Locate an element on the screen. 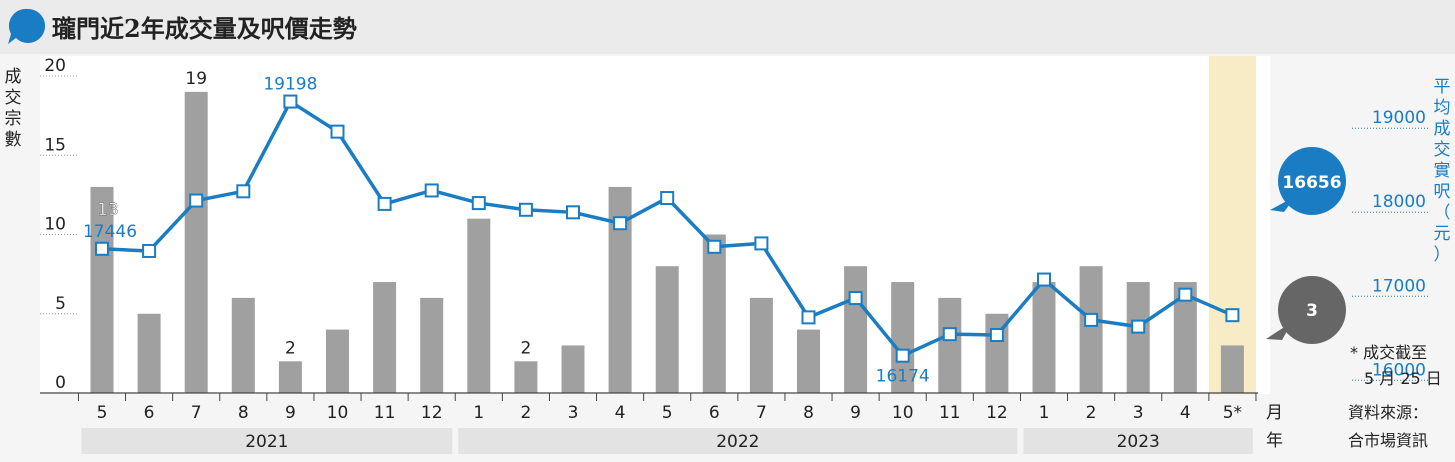  left-tick-label: 0 is located at coordinates (60, 383).